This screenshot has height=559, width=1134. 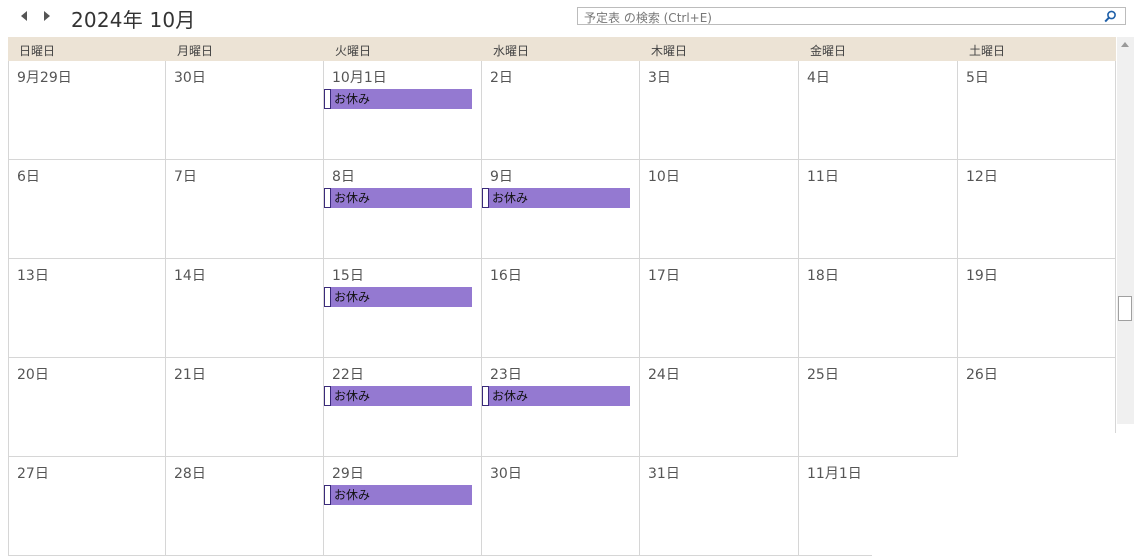 I want to click on weekday-label: 日曜日, so click(x=37, y=51).